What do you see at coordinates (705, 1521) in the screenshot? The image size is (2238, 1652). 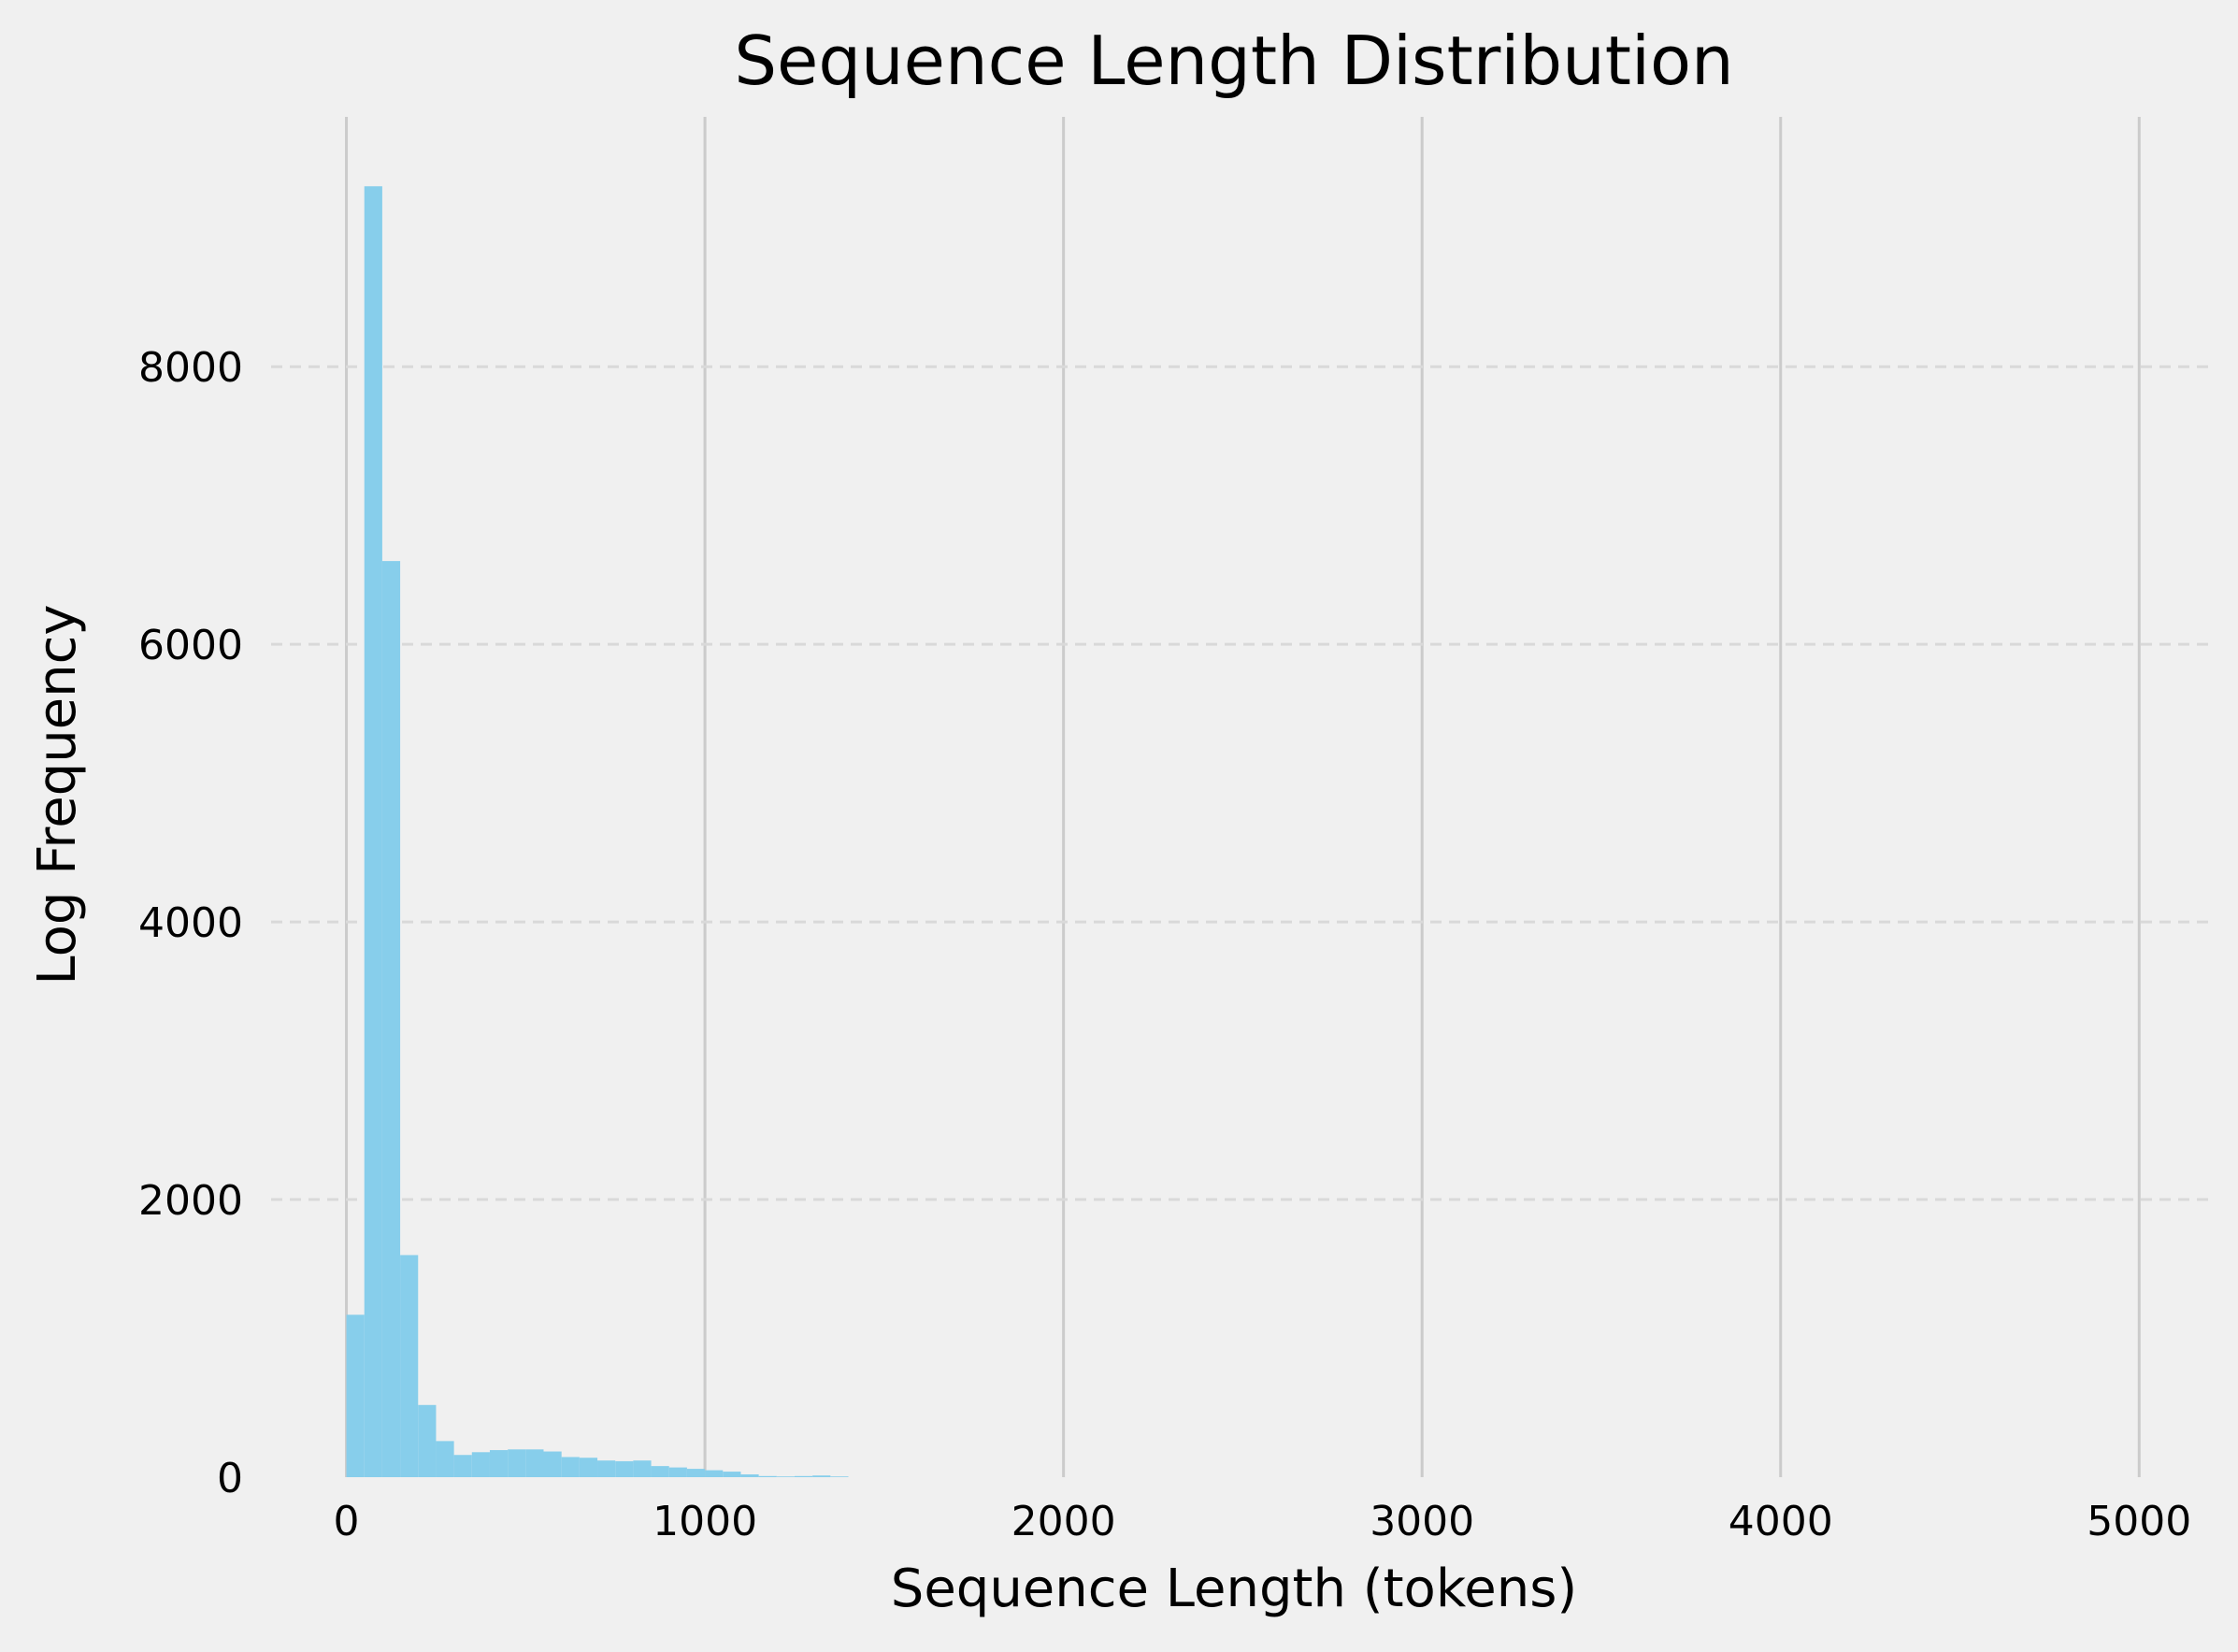 I see `x-tick-label: 1000` at bounding box center [705, 1521].